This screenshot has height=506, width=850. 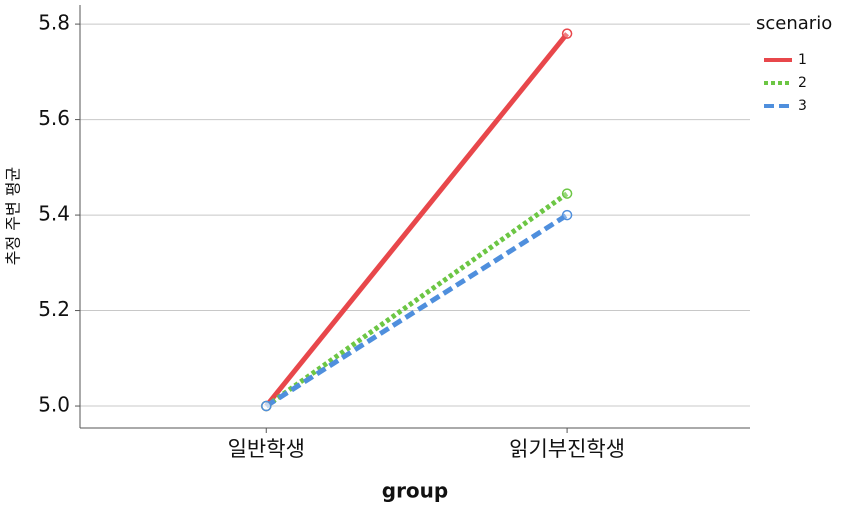 I want to click on x-tick-label: 읽기부진학생, so click(x=567, y=449).